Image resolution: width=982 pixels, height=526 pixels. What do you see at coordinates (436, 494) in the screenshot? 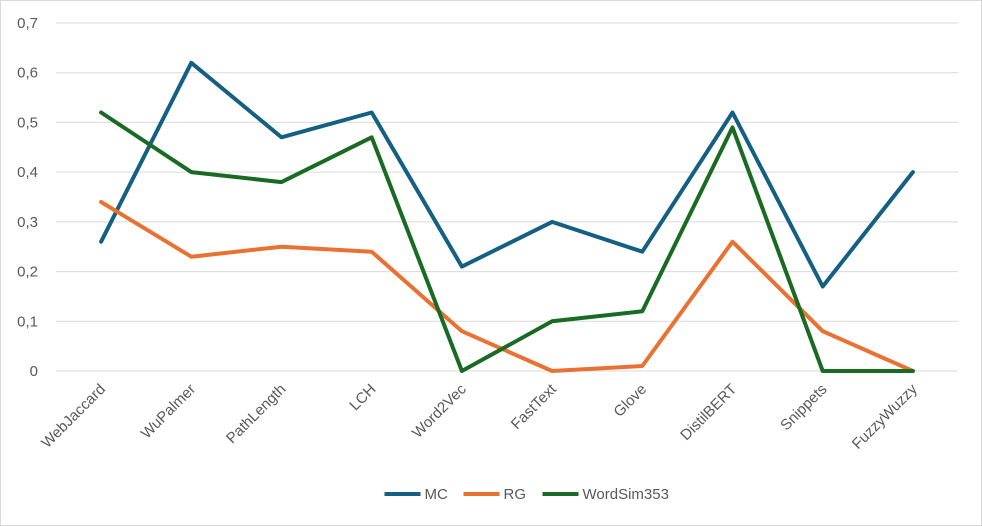
I see `legend-label: MC` at bounding box center [436, 494].